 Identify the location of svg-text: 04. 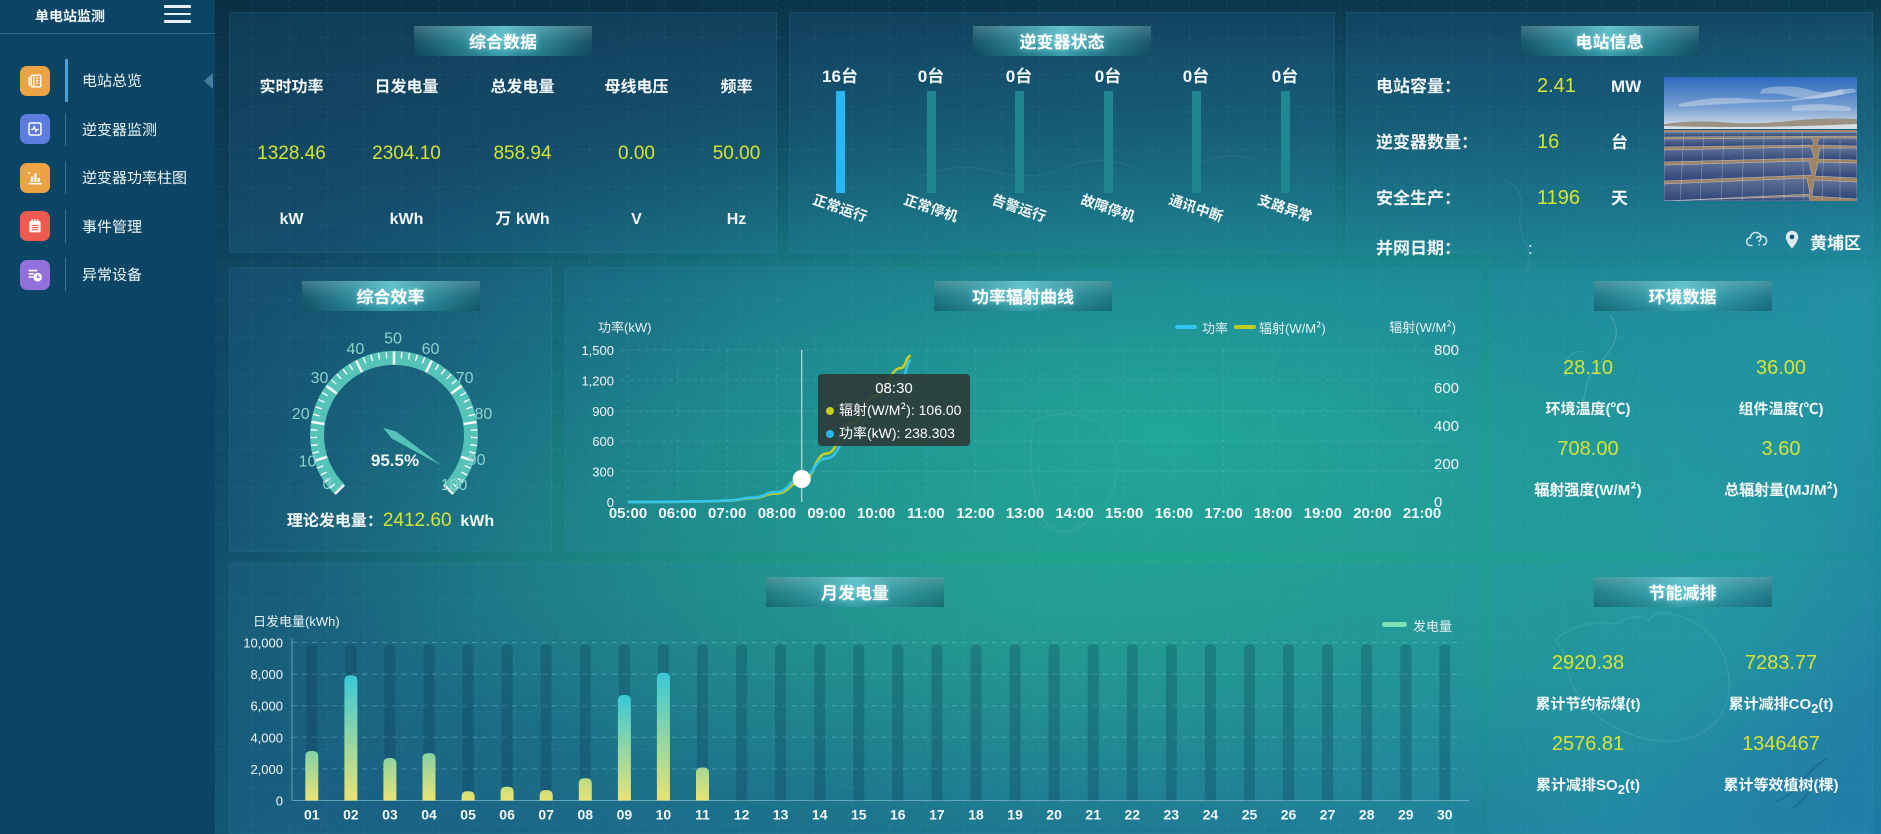
(429, 815).